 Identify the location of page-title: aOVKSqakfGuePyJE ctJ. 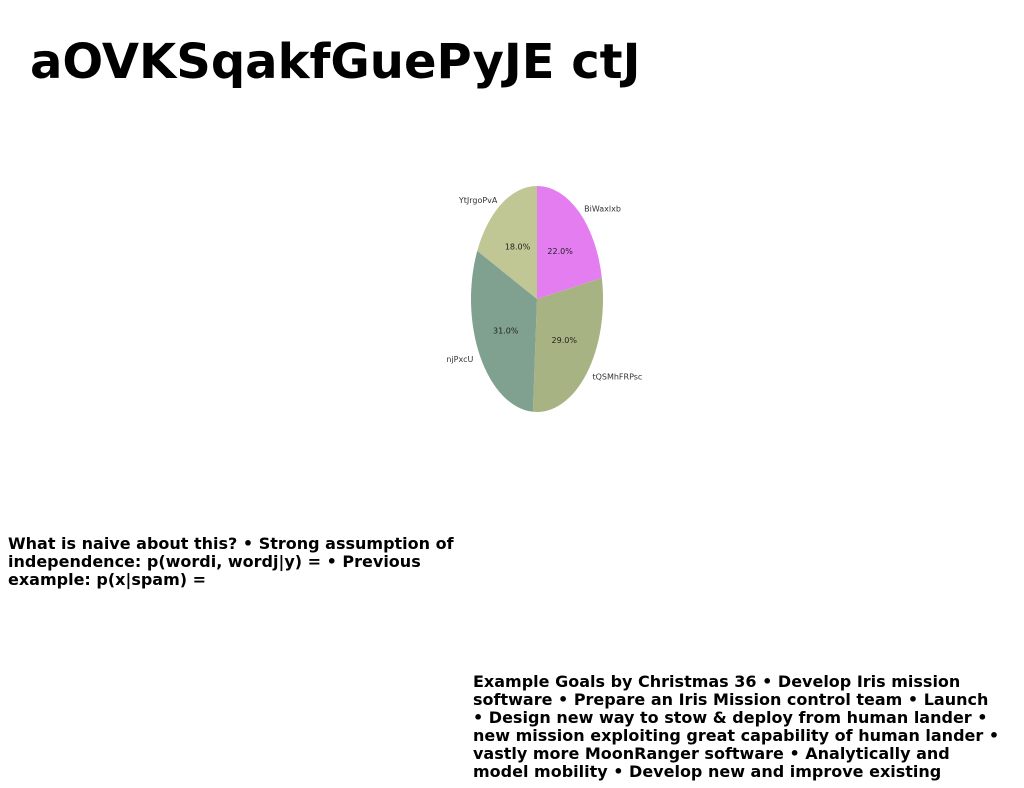
(335, 62).